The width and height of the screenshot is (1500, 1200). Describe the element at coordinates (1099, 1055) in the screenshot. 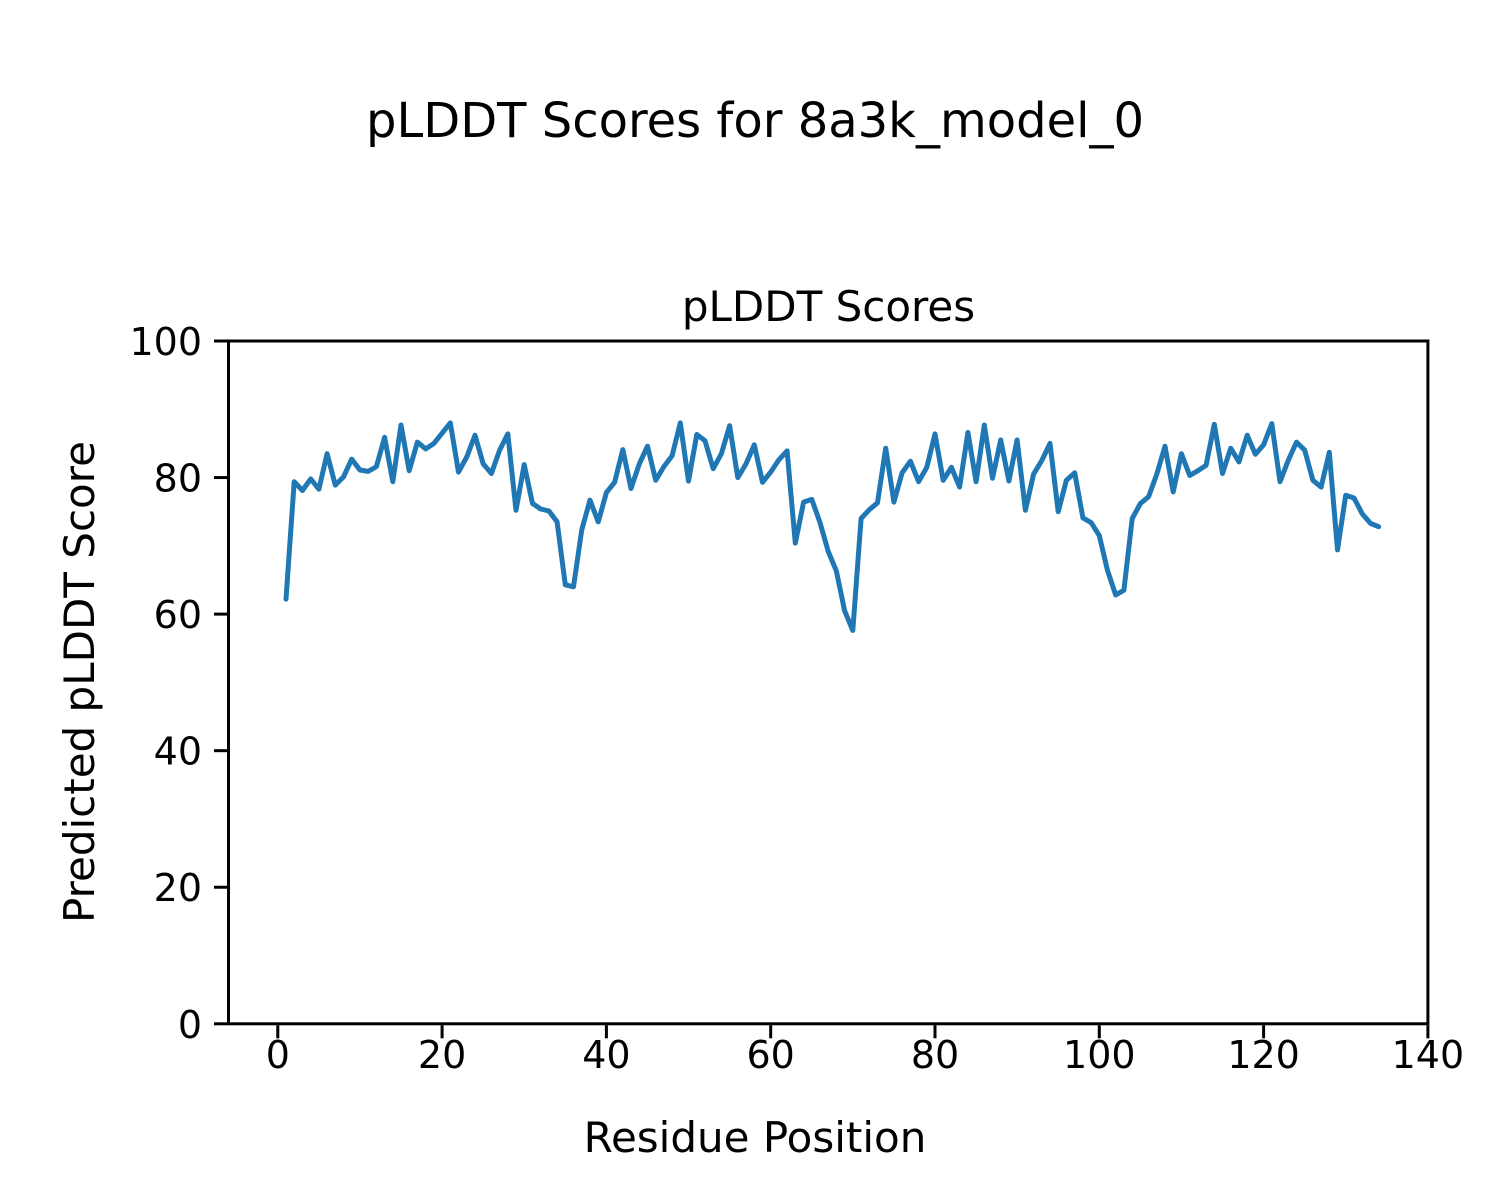

I see `x-tick-label: 100` at that location.